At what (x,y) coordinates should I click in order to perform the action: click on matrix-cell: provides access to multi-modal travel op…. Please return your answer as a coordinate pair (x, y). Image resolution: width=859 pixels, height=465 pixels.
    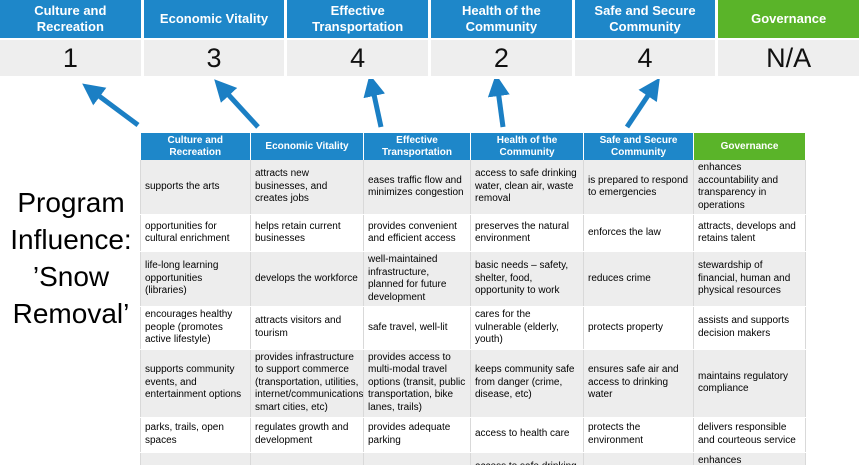
    Looking at the image, I should click on (417, 383).